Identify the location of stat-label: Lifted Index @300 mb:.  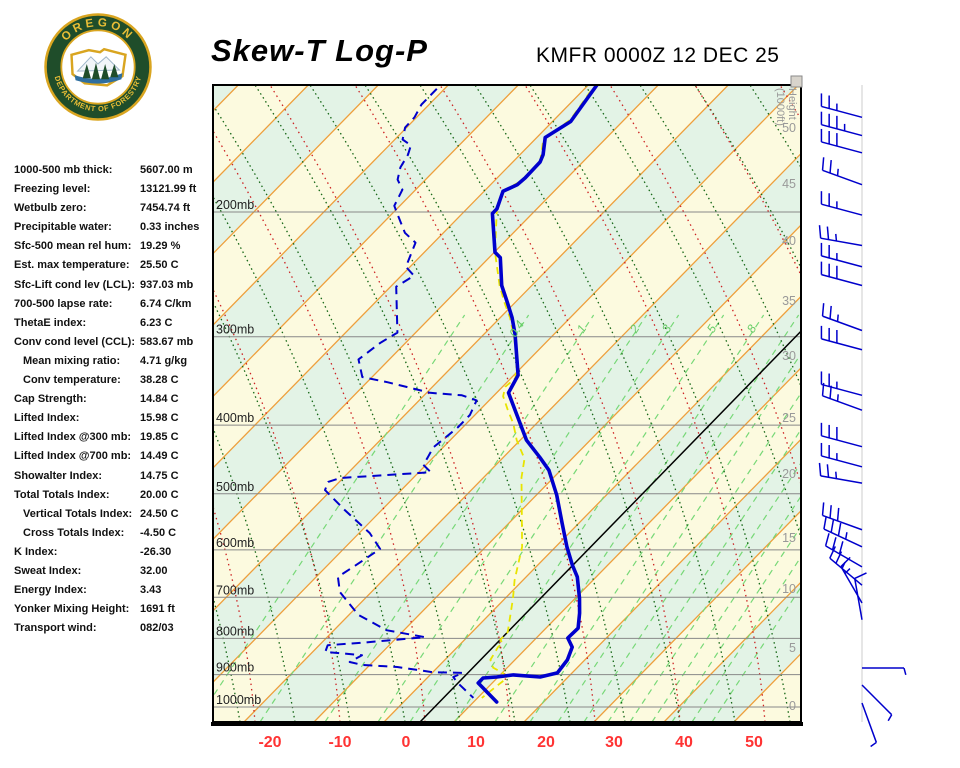
(73, 437).